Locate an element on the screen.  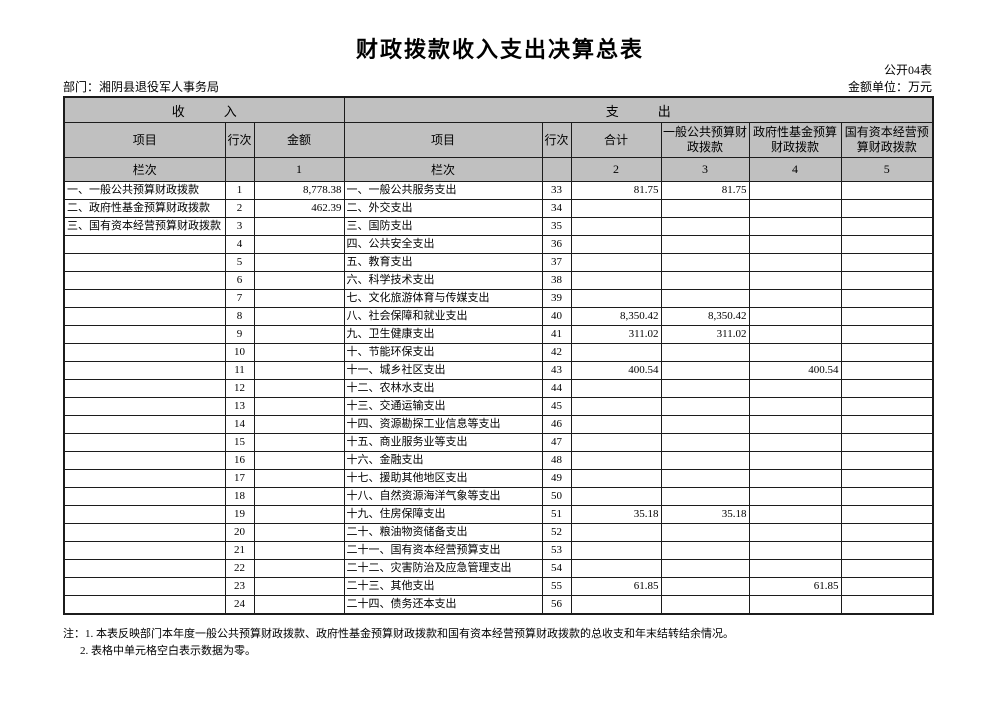
income-line-cell: 17 is located at coordinates (239, 478).